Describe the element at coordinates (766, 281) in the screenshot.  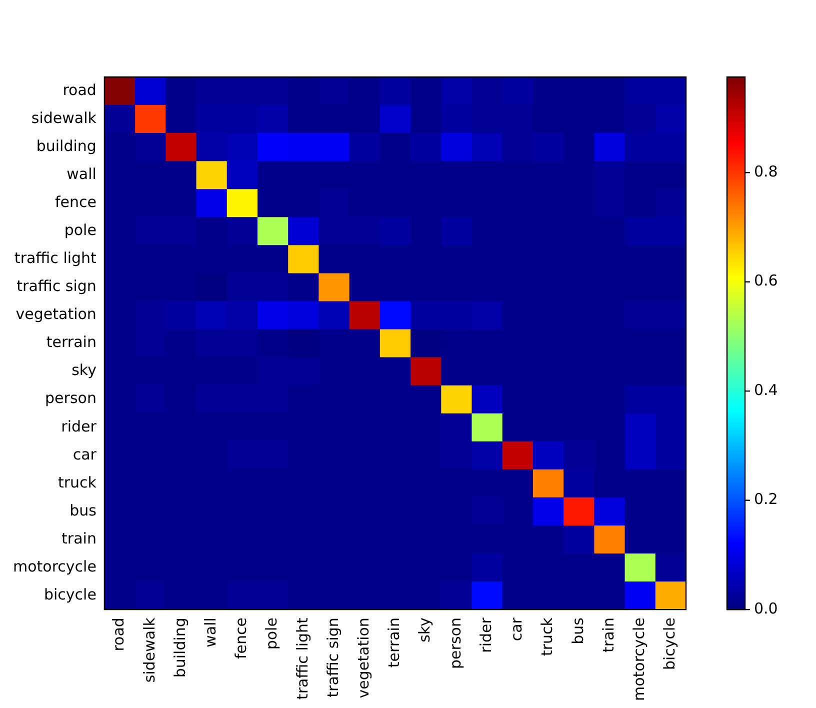
I see `color-bar-label: 0.6` at that location.